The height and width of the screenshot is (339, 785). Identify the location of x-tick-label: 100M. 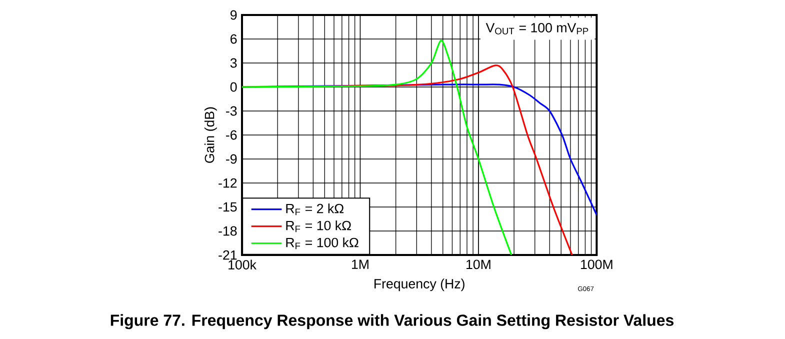
(596, 265).